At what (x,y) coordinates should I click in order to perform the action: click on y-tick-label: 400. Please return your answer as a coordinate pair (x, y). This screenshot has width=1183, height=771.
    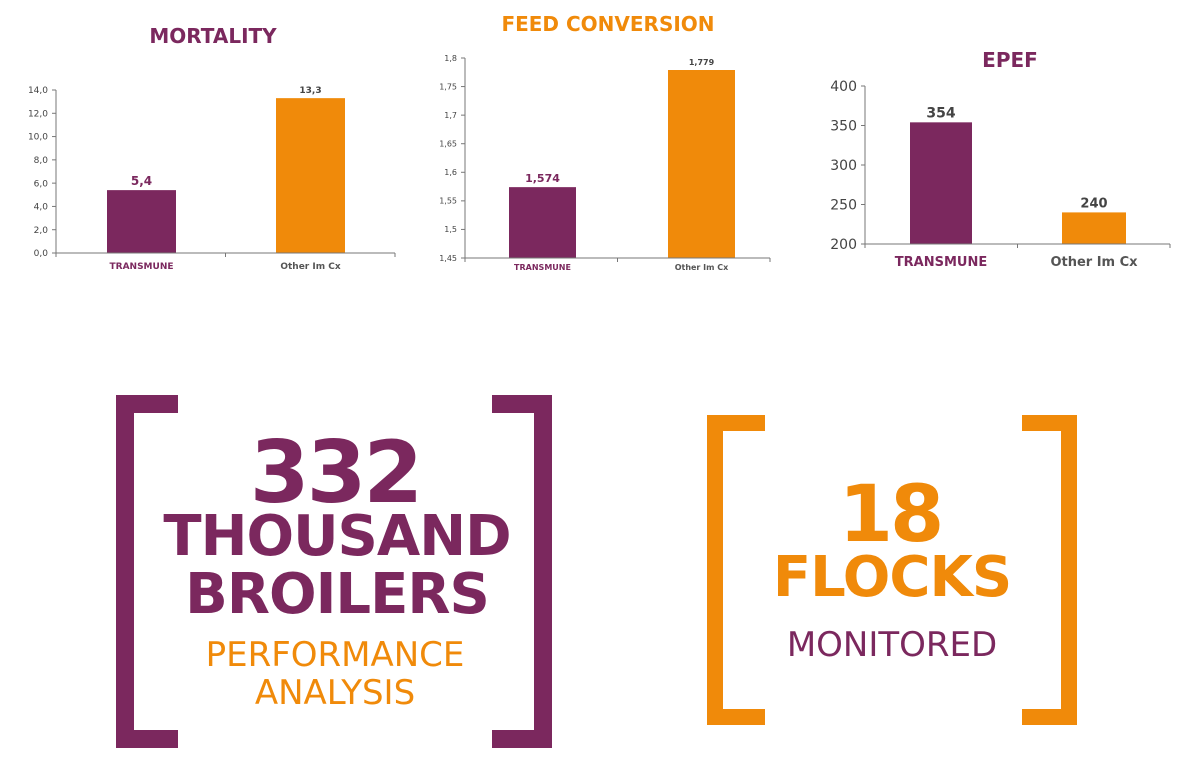
    Looking at the image, I should click on (843, 87).